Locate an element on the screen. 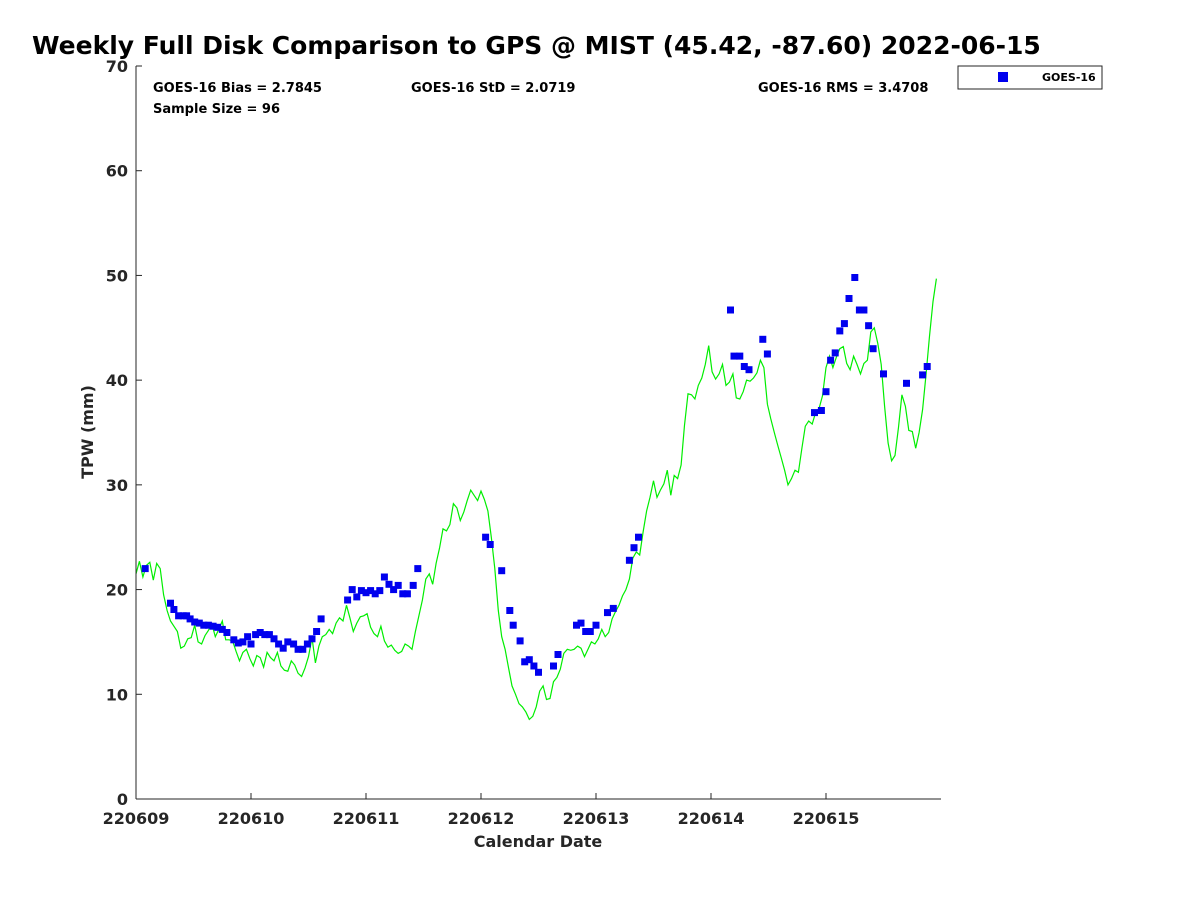 The image size is (1200, 900). y-tick-label: 20 is located at coordinates (117, 590).